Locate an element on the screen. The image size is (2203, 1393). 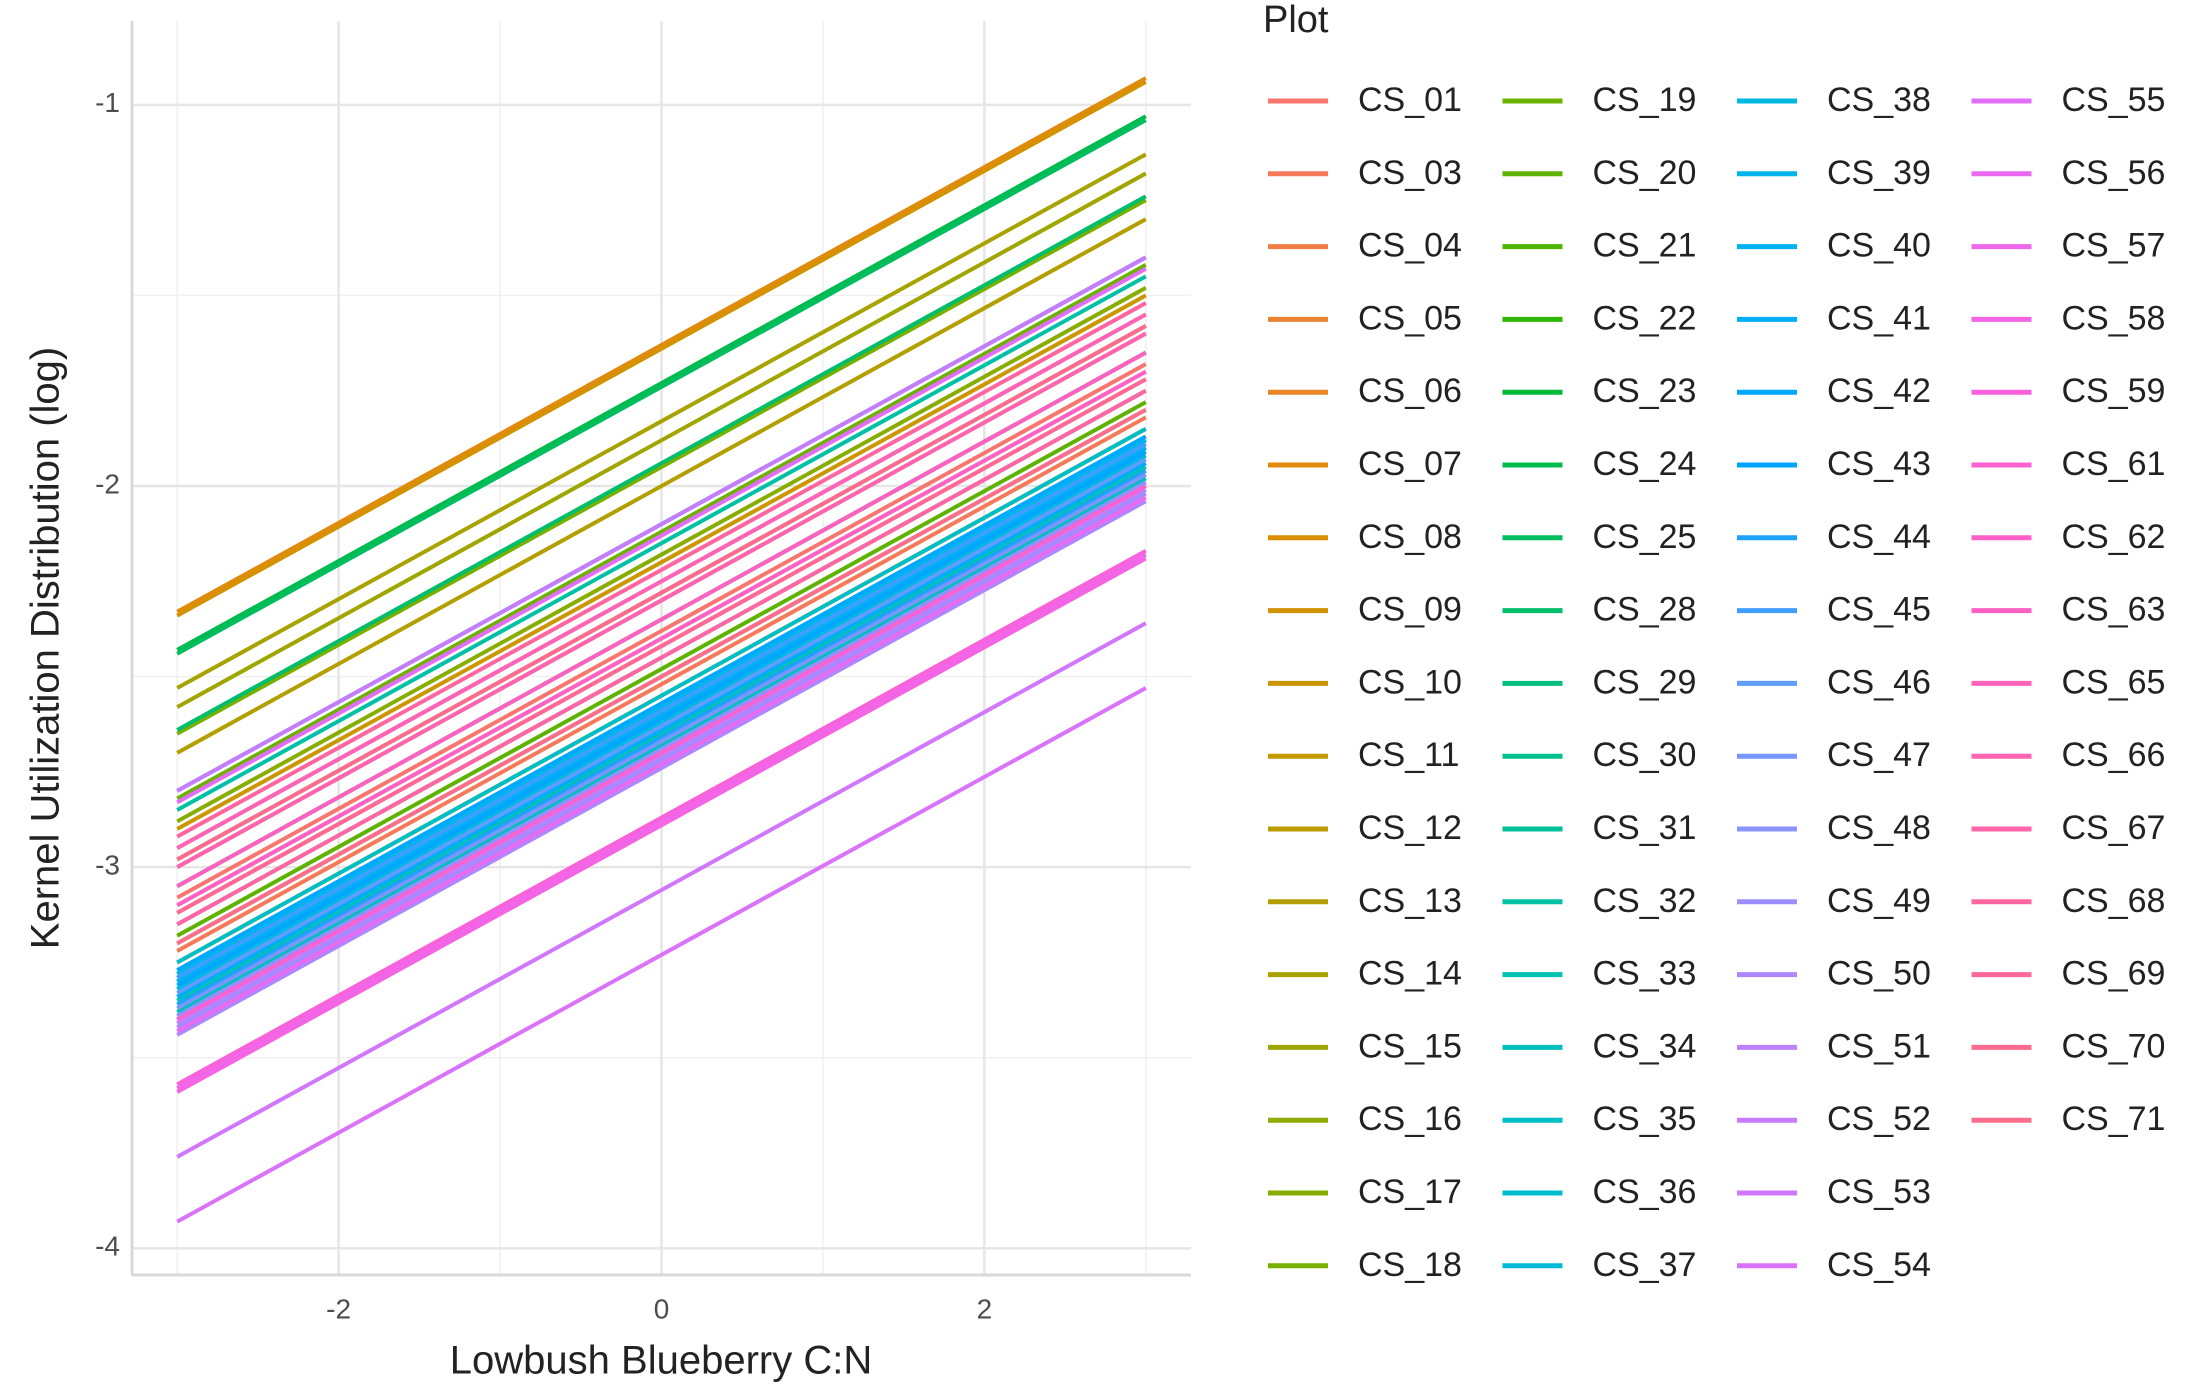
legend-label: CS_66 is located at coordinates (2114, 755).